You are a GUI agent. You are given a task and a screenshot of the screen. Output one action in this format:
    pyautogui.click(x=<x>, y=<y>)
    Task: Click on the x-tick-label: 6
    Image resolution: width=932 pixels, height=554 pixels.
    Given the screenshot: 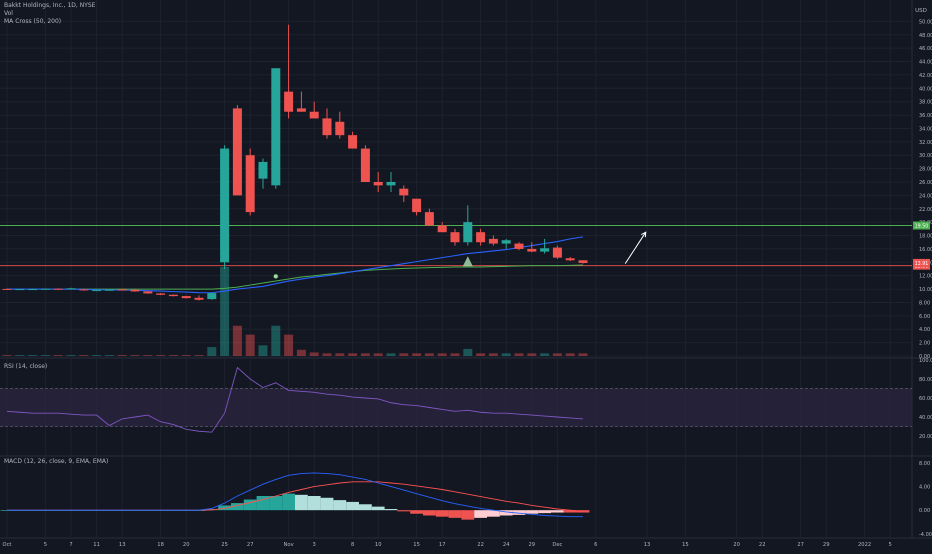 What is the action you would take?
    pyautogui.click(x=595, y=545)
    